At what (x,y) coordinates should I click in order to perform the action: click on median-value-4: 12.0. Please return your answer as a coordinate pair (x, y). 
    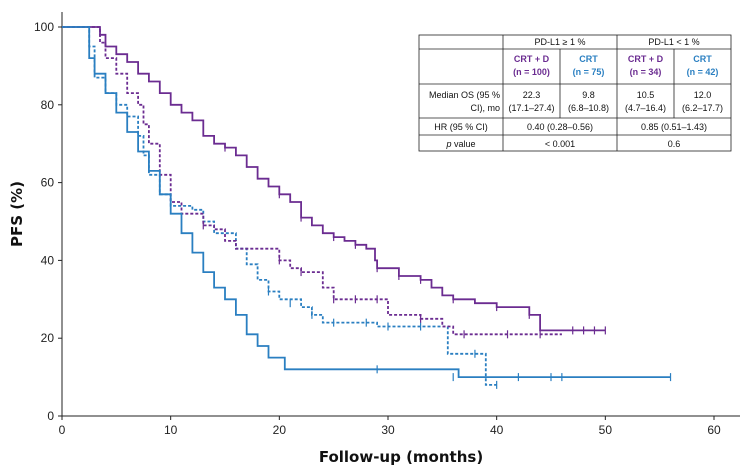
    Looking at the image, I should click on (703, 95).